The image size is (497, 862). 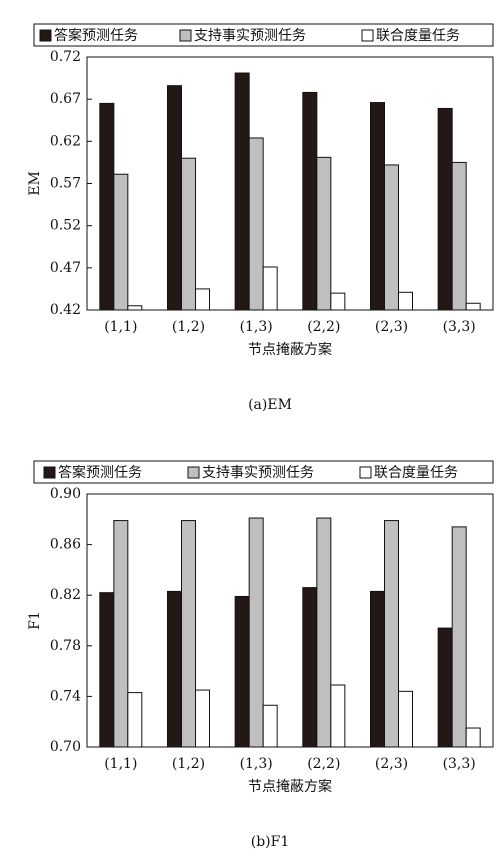 I want to click on caption: (b)F1, so click(x=270, y=842).